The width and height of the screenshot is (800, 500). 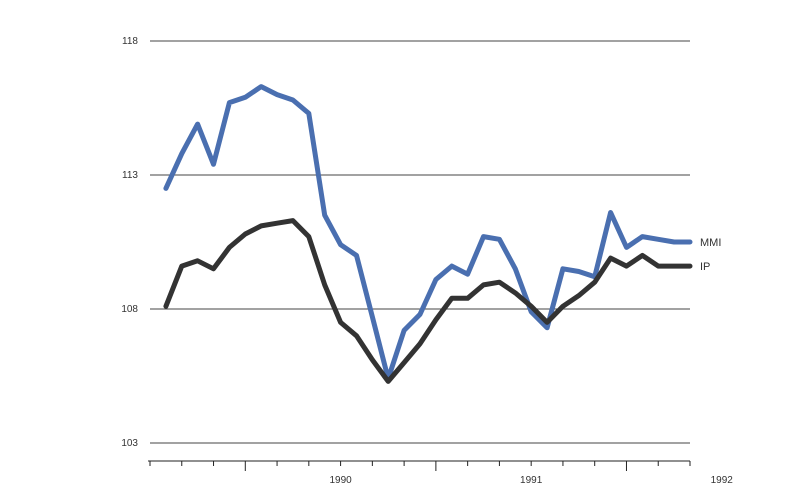 What do you see at coordinates (340, 480) in the screenshot?
I see `x-tick-label: 1990` at bounding box center [340, 480].